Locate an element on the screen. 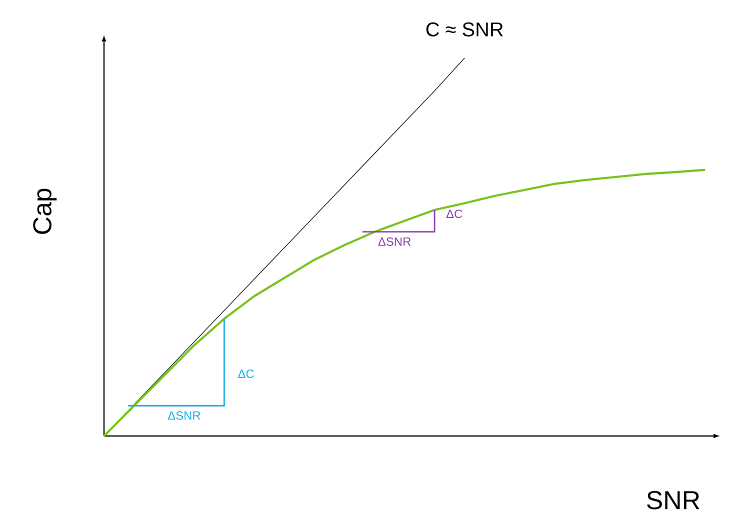 This screenshot has height=519, width=734. text: C ≈ SNR is located at coordinates (464, 29).